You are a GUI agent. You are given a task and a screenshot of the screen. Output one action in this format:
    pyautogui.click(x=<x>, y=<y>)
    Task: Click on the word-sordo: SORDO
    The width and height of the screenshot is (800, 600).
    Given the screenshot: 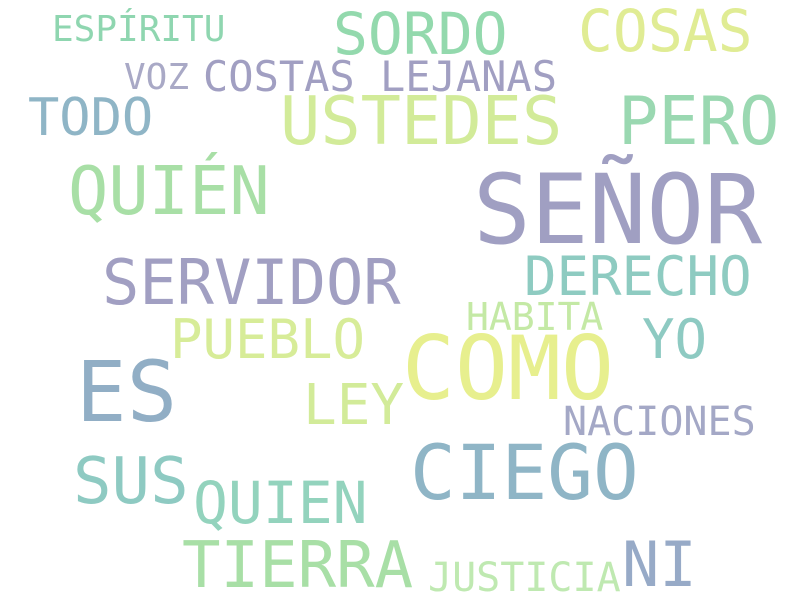 What is the action you would take?
    pyautogui.click(x=420, y=34)
    